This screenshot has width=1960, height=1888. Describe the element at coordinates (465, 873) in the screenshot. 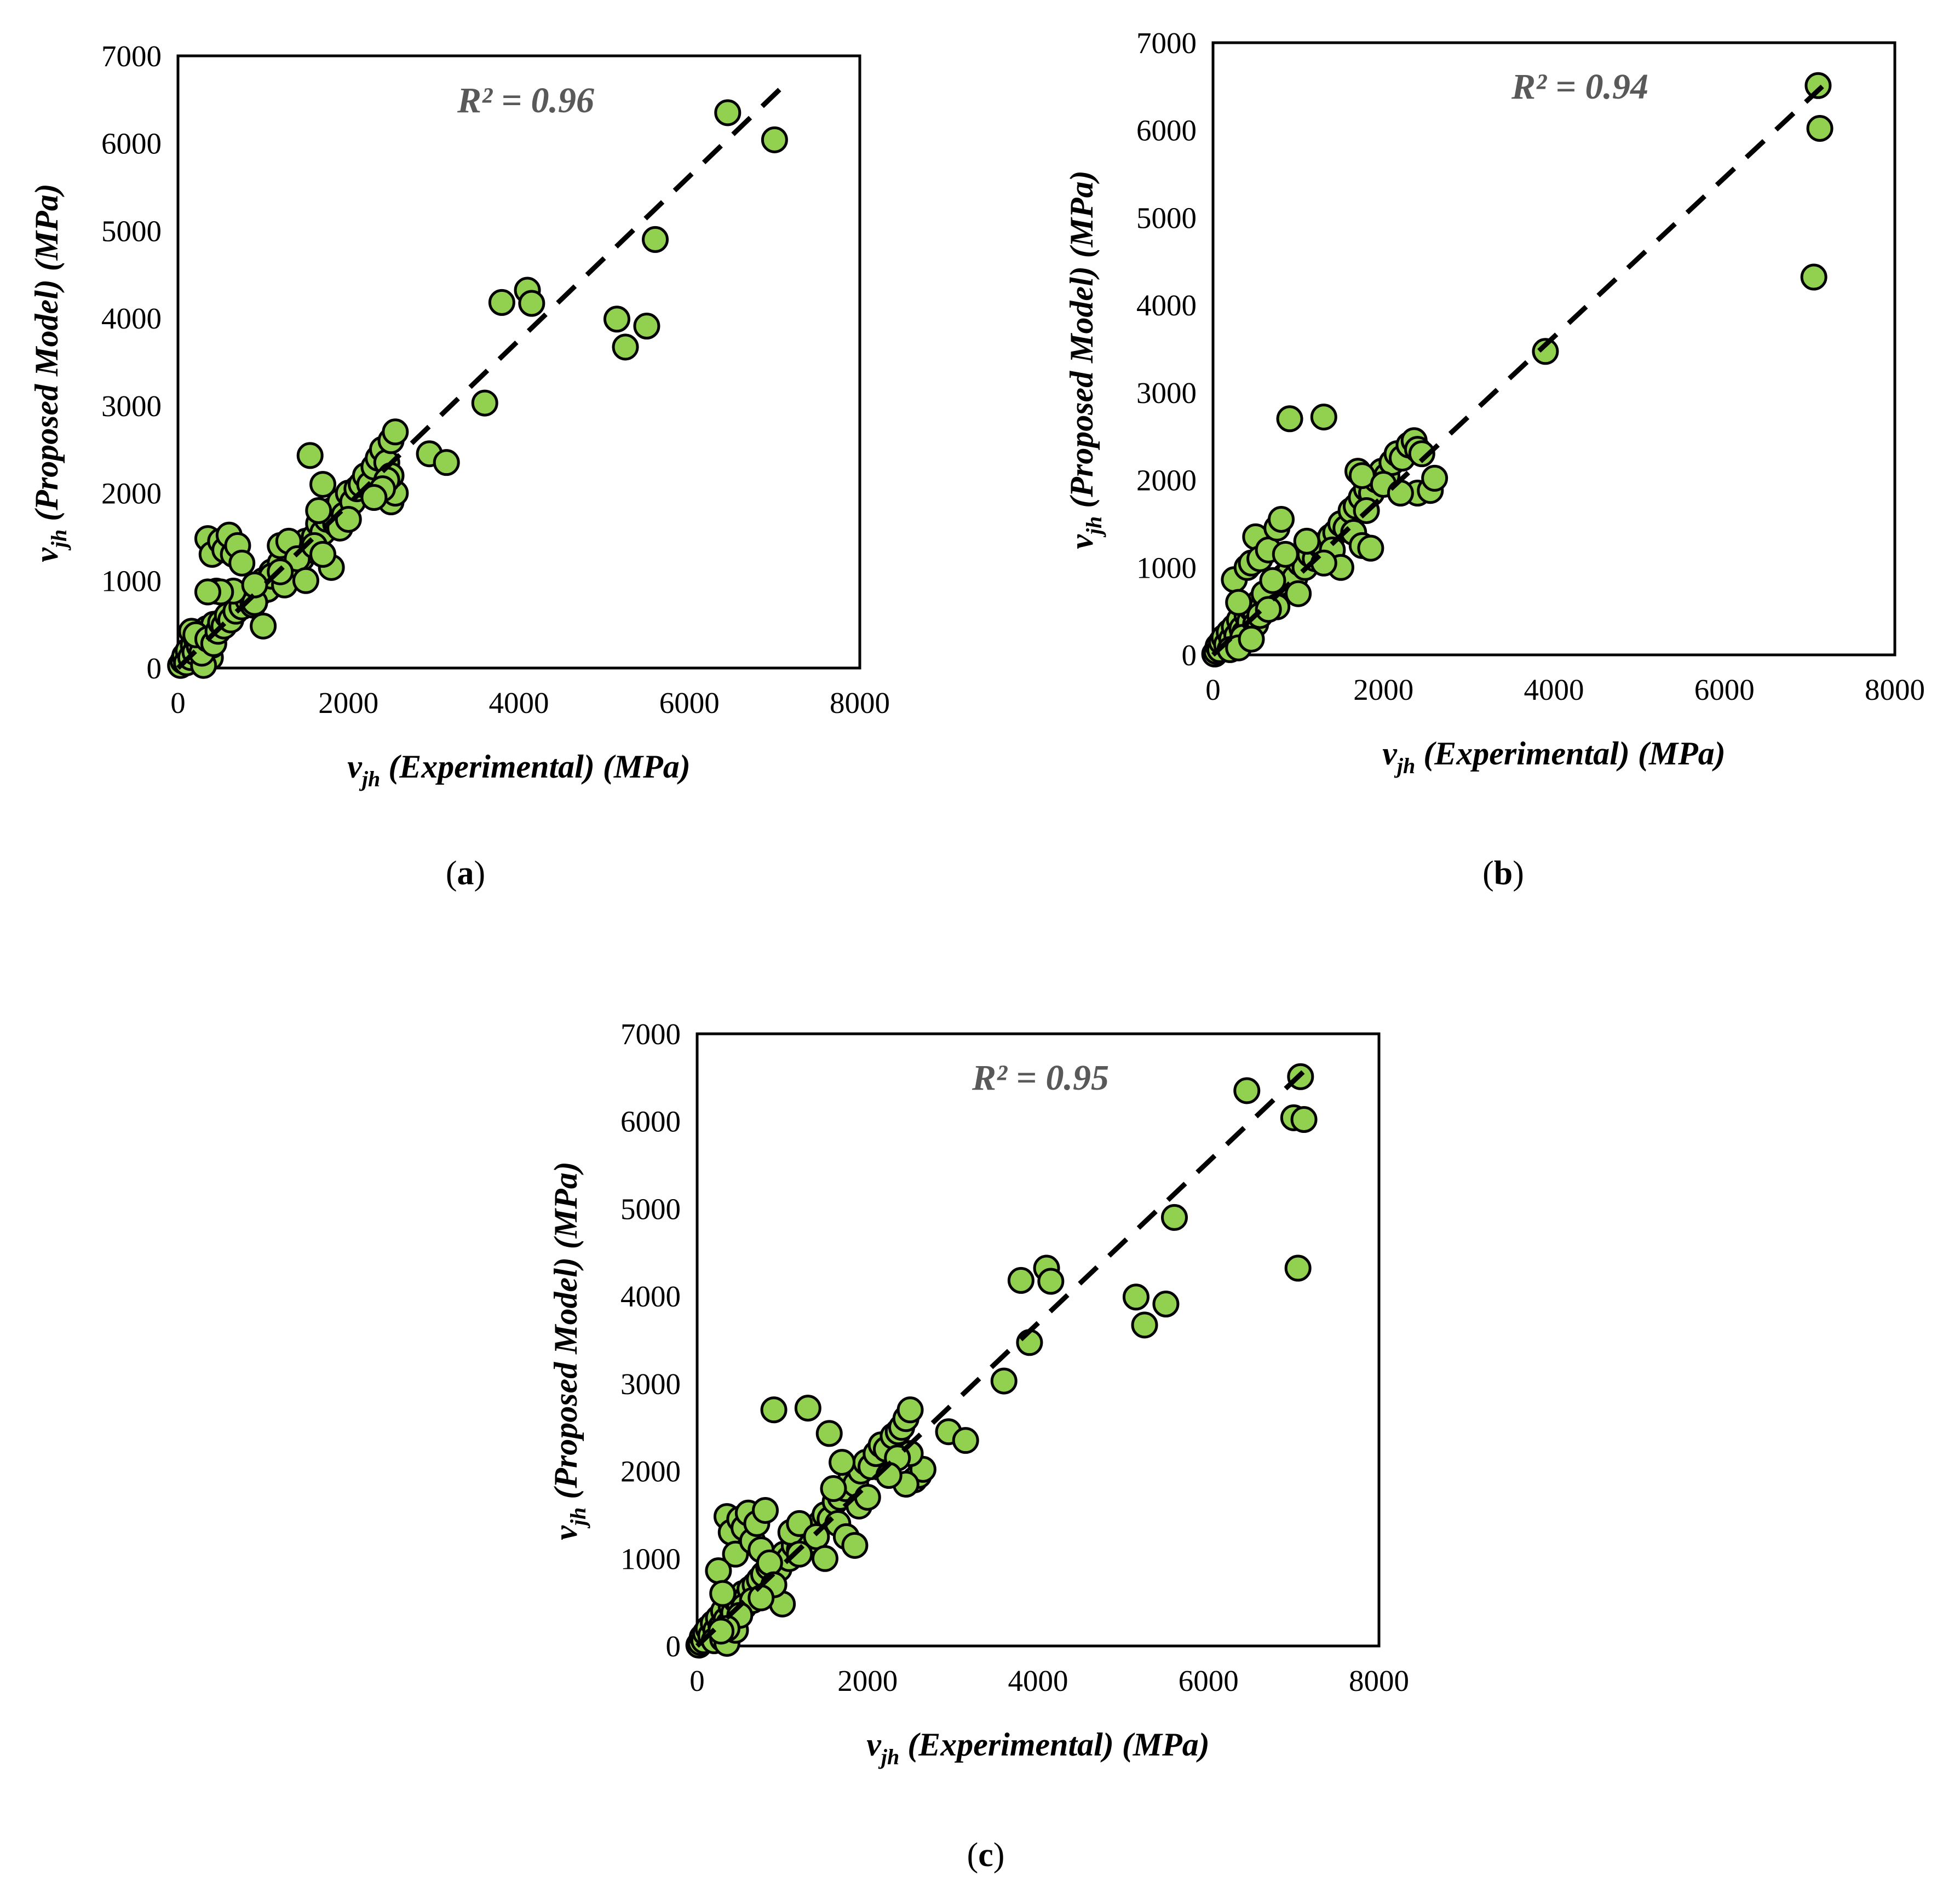

I see `panel-caption: (a)` at that location.